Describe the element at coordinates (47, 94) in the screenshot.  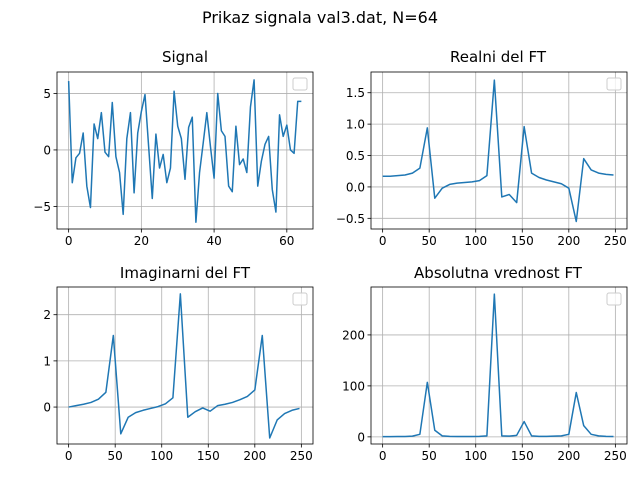
I see `y-tick-label: 5` at that location.